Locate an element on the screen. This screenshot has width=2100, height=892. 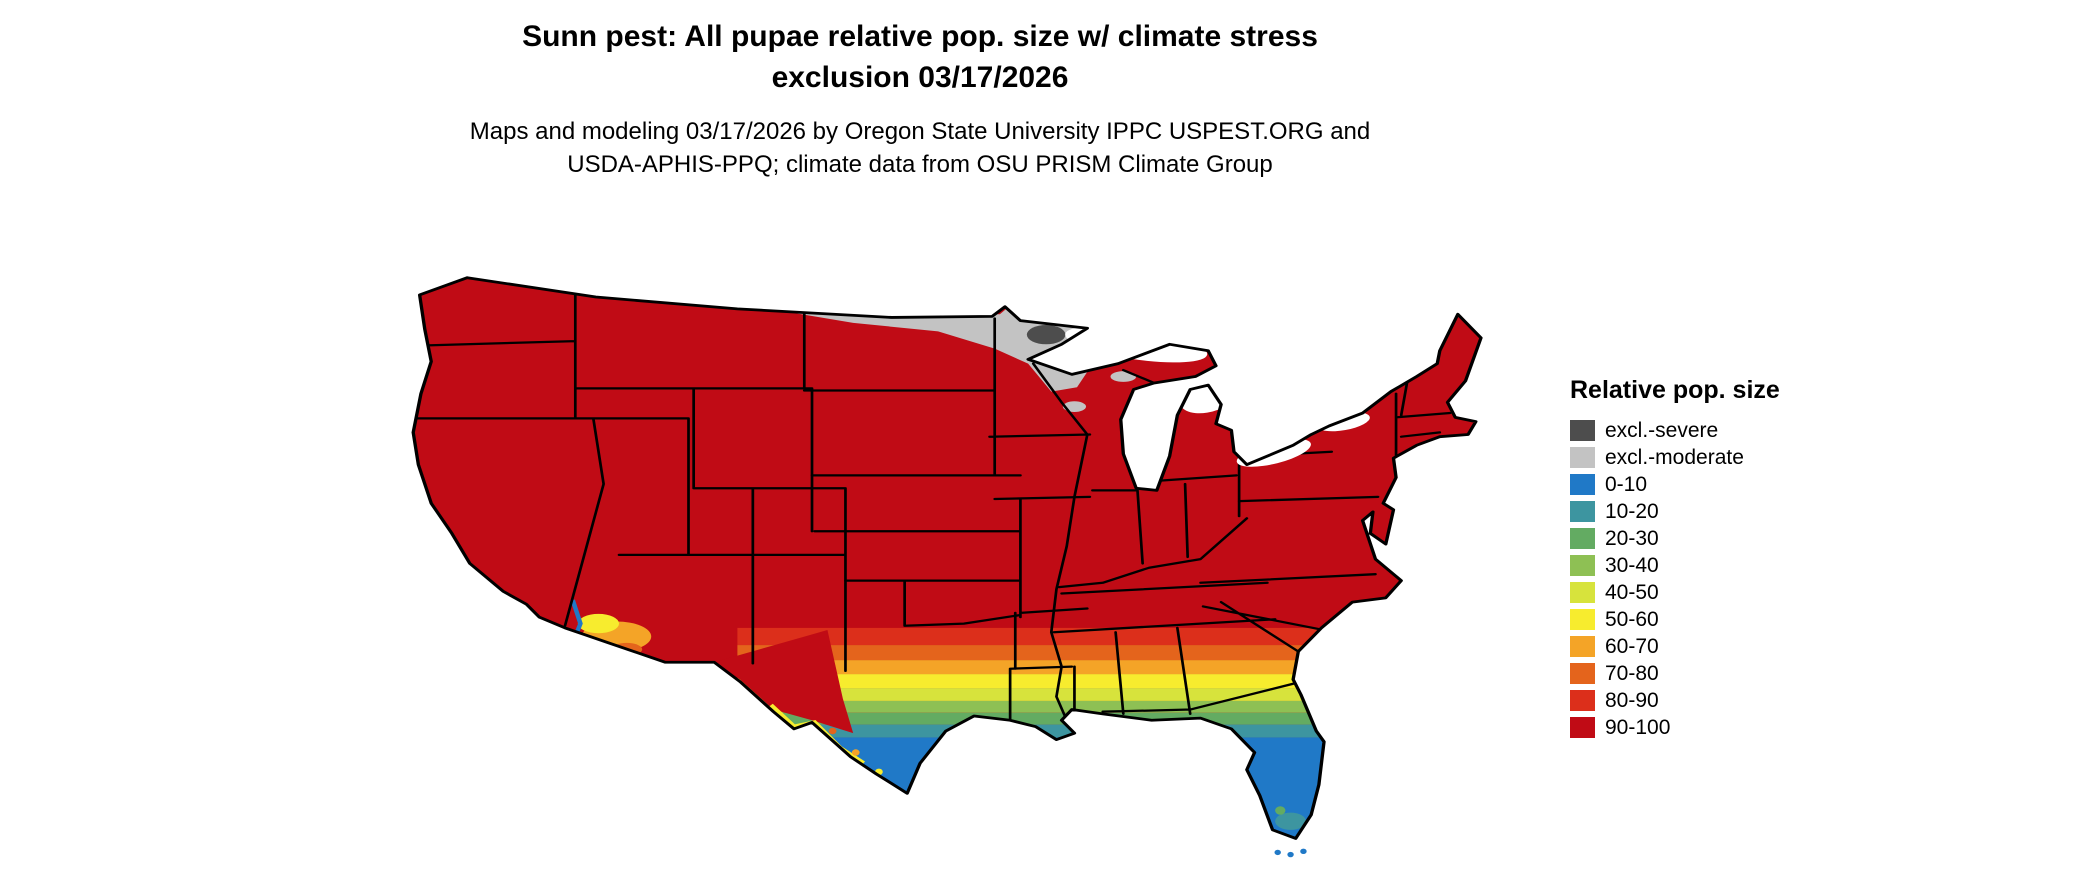
legend-row: 90-100 is located at coordinates (1675, 727).